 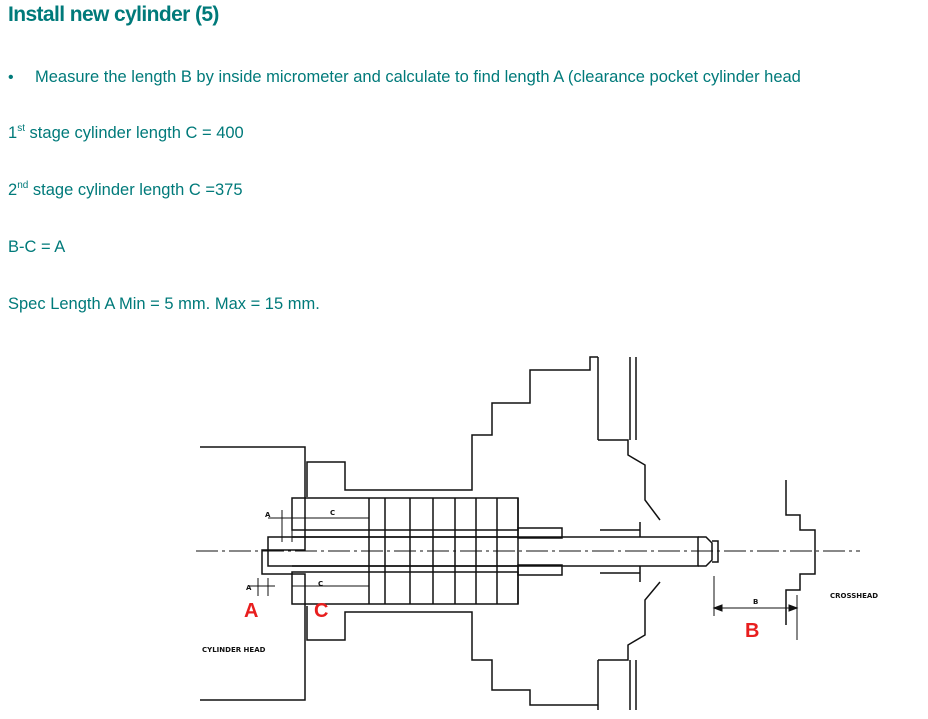 What do you see at coordinates (755, 608) in the screenshot?
I see `dimension-b` at bounding box center [755, 608].